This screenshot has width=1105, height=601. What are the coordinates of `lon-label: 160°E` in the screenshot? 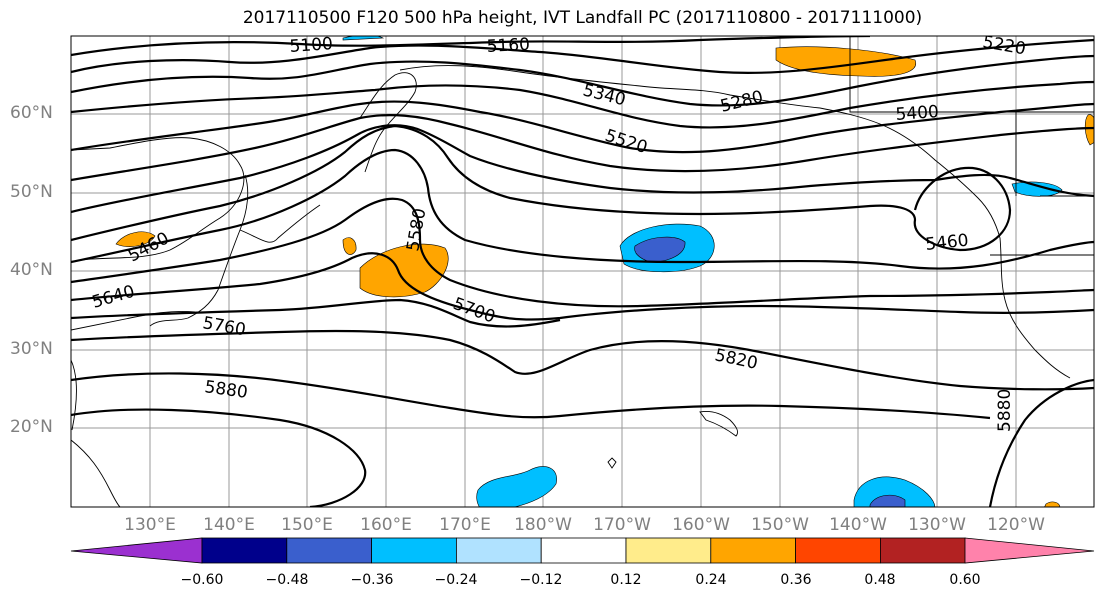 It's located at (386, 525).